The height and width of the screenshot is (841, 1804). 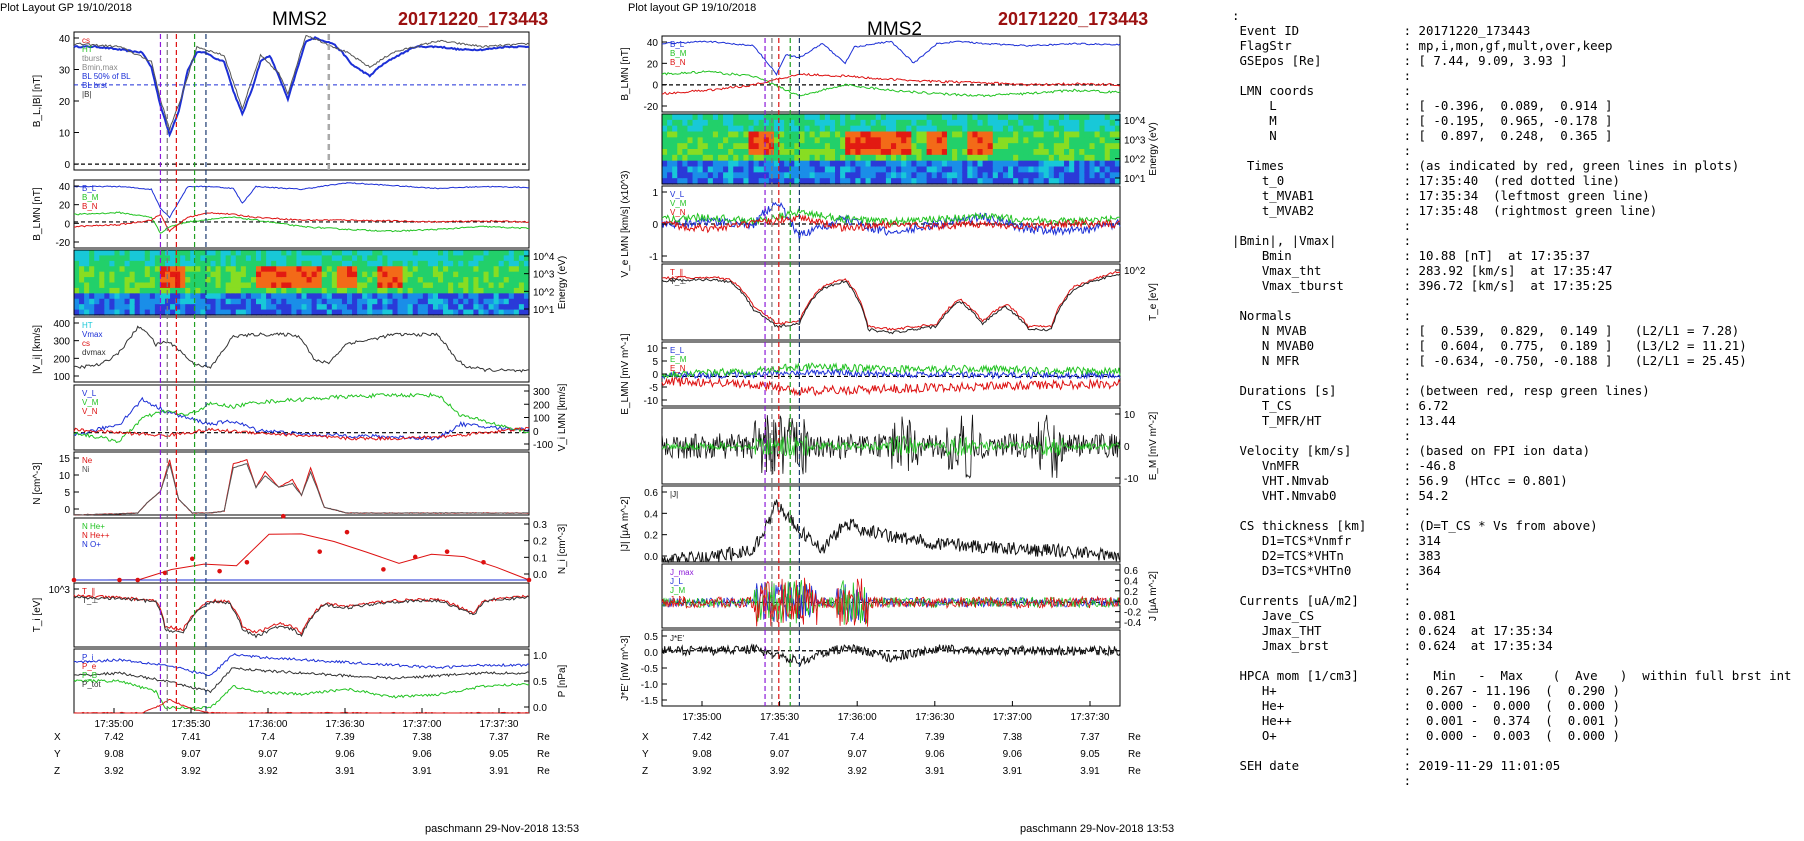 I want to click on ephem-value: 3.92, so click(x=857, y=771).